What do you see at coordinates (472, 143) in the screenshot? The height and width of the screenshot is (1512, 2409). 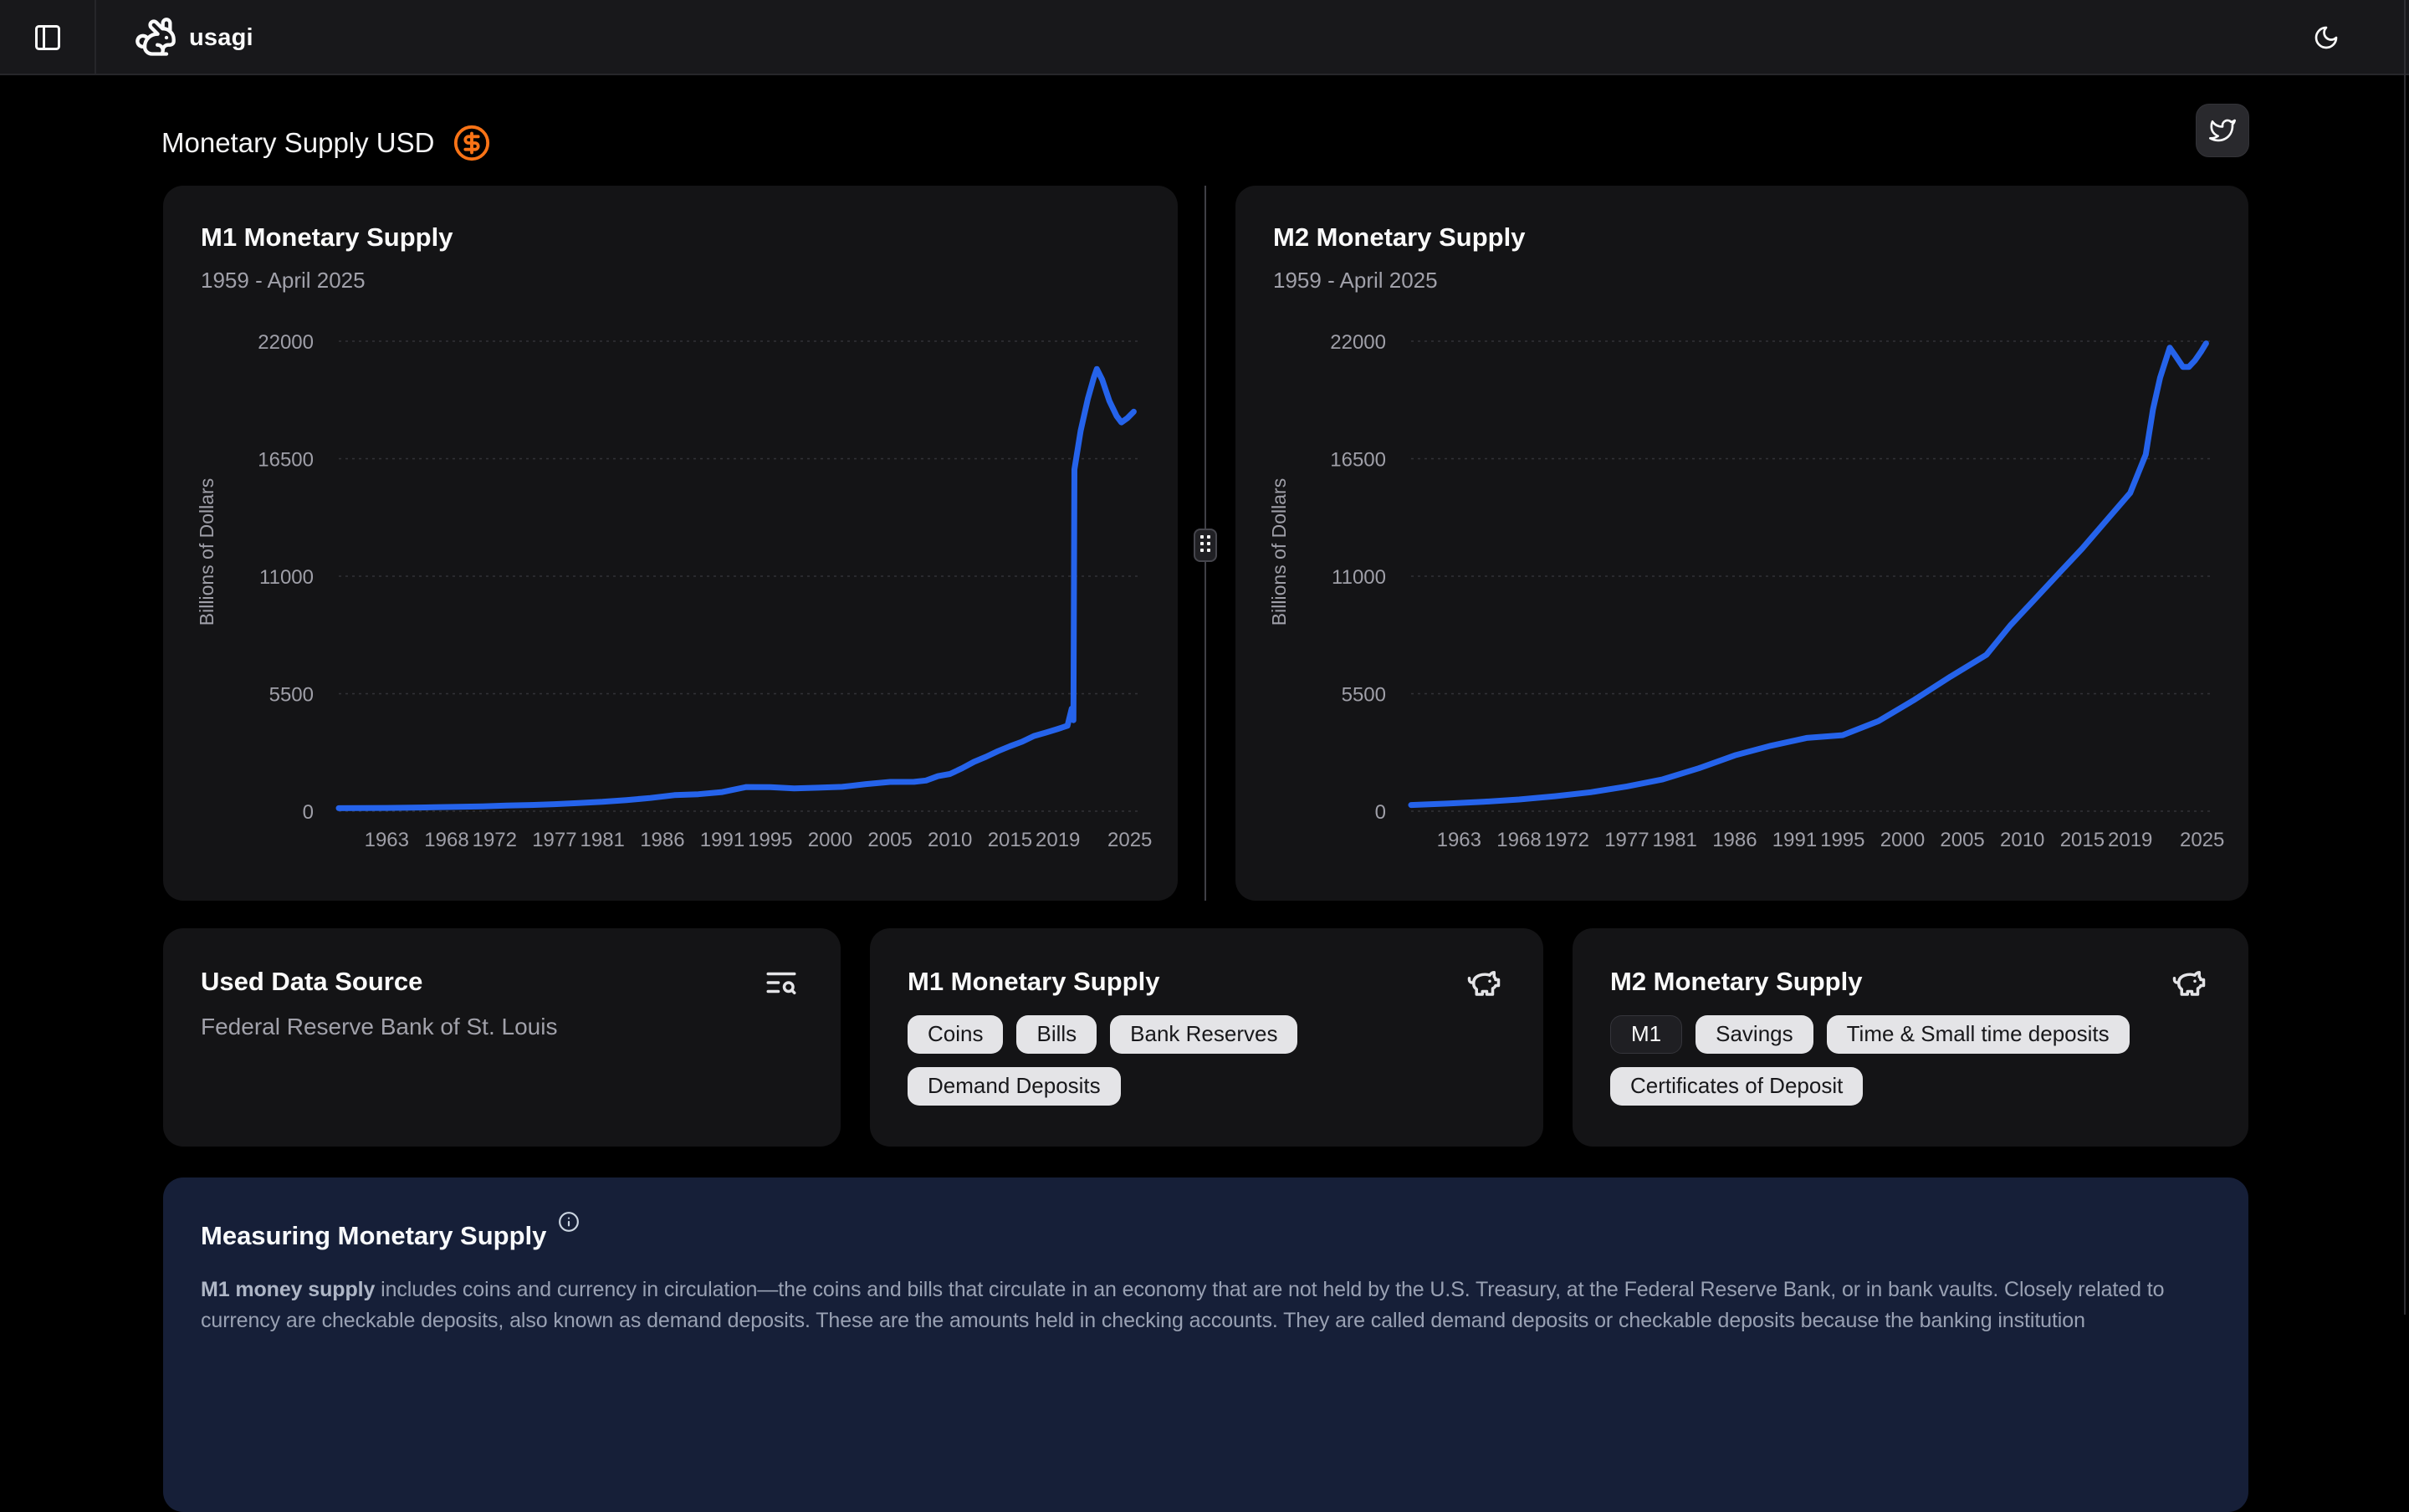 I see `circle-dollar-sign-icon` at bounding box center [472, 143].